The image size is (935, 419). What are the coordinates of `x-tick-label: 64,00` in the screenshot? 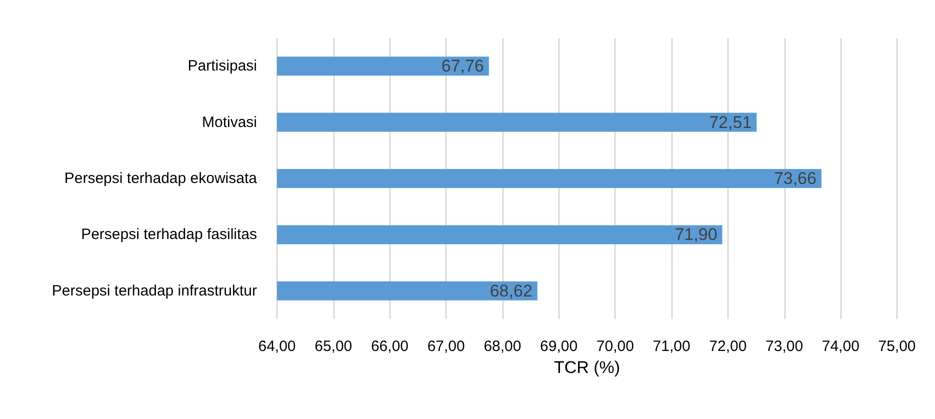 It's located at (277, 346).